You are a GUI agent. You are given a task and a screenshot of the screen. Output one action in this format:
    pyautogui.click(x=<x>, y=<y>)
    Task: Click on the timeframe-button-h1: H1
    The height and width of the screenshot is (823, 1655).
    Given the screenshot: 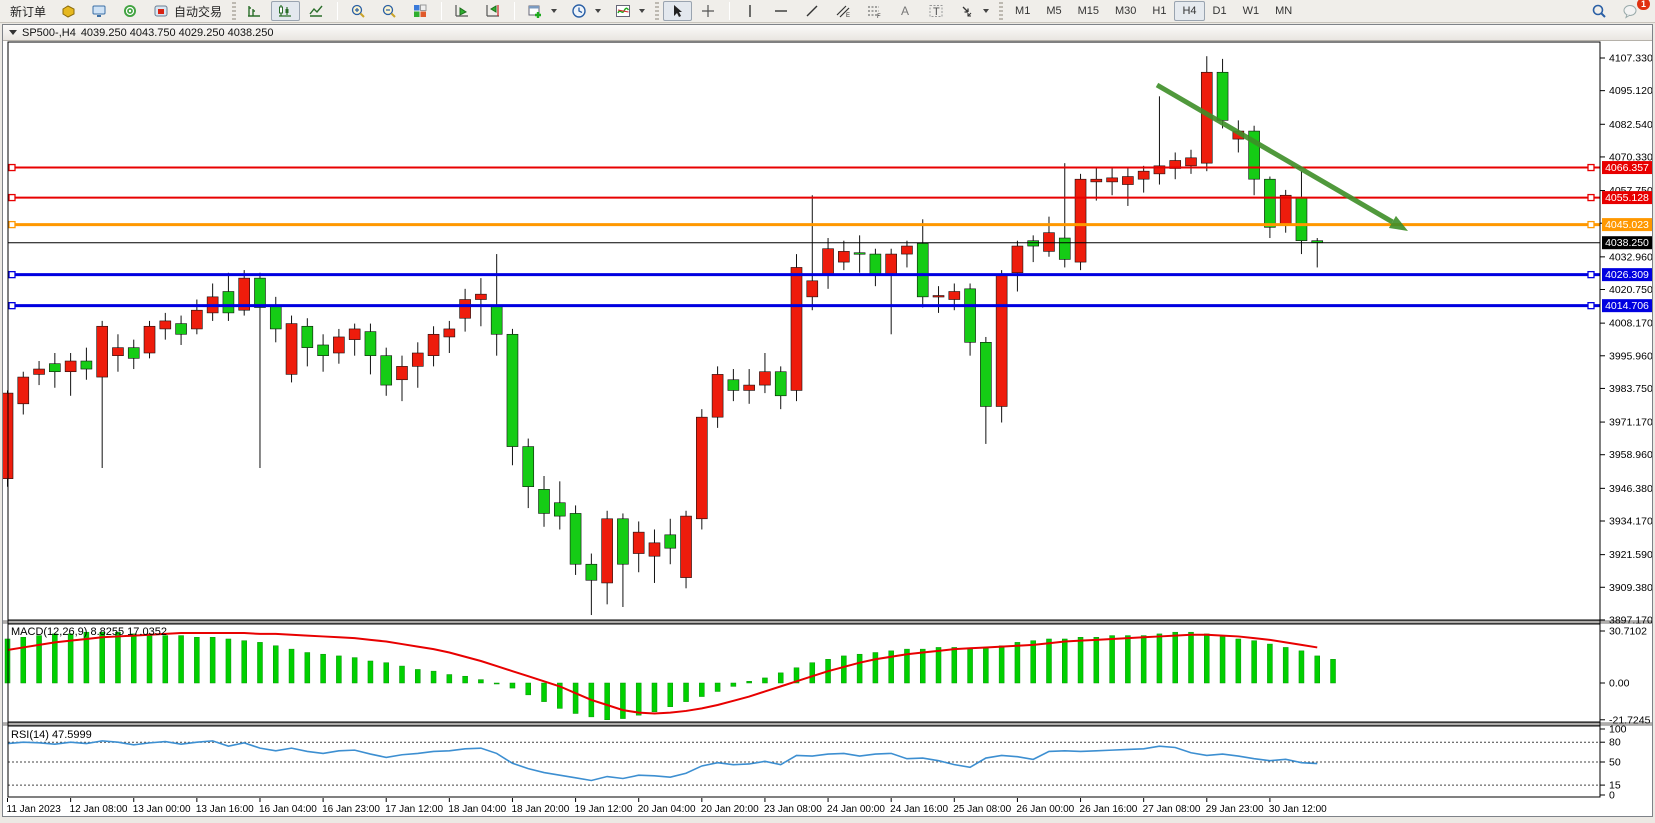 What is the action you would take?
    pyautogui.click(x=1159, y=11)
    